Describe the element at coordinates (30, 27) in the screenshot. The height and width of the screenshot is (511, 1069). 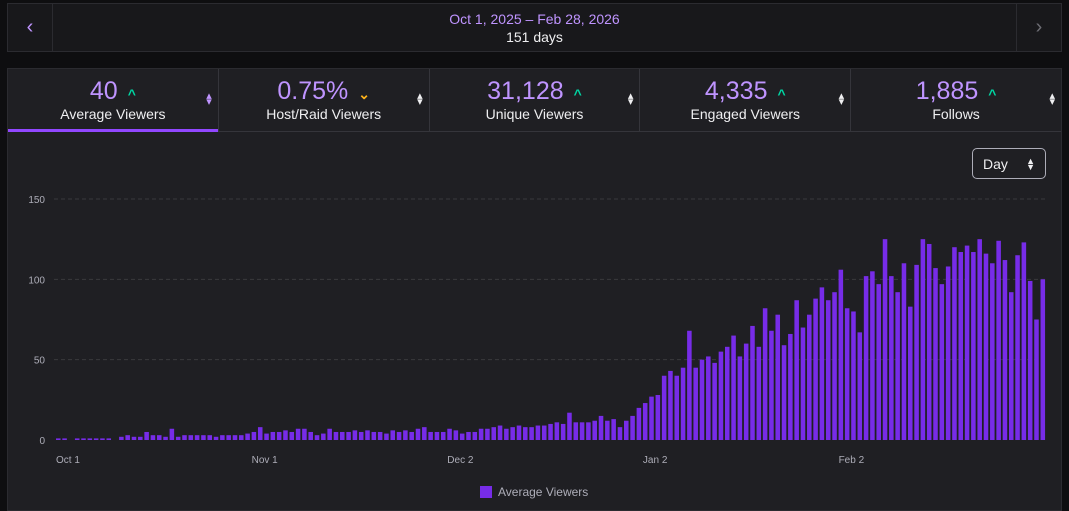
I see `previous-period-button: ‹` at that location.